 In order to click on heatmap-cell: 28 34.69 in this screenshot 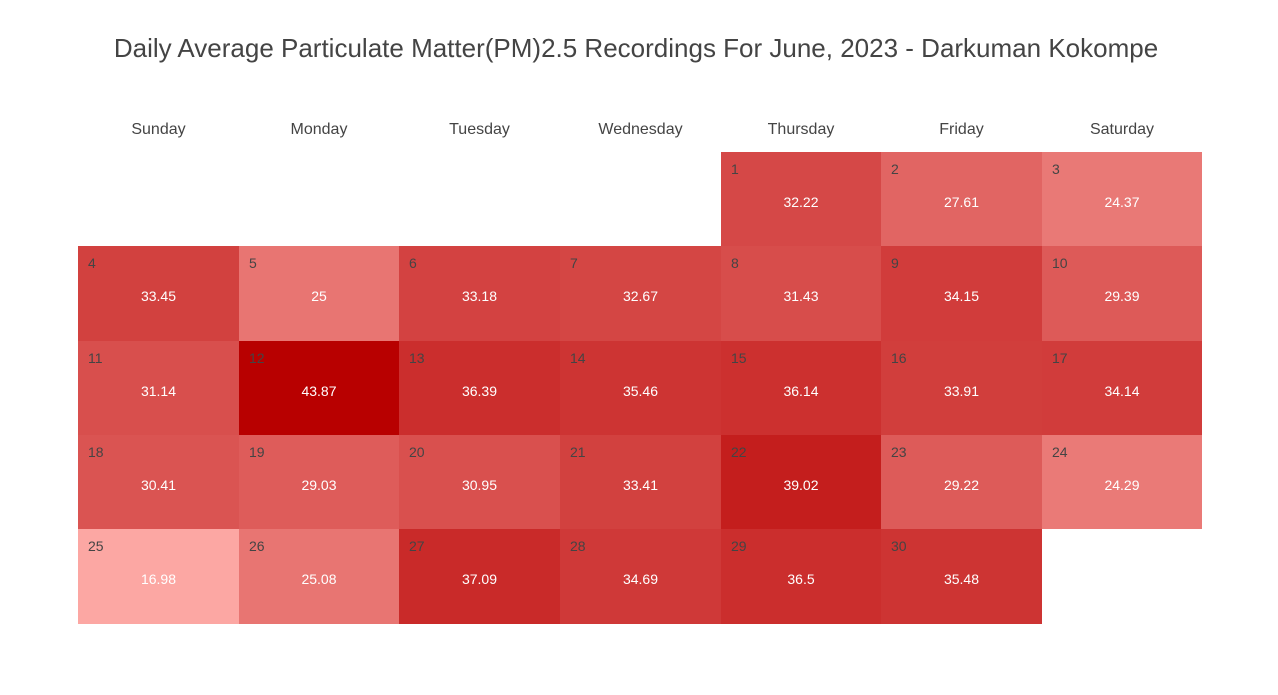, I will do `click(640, 576)`.